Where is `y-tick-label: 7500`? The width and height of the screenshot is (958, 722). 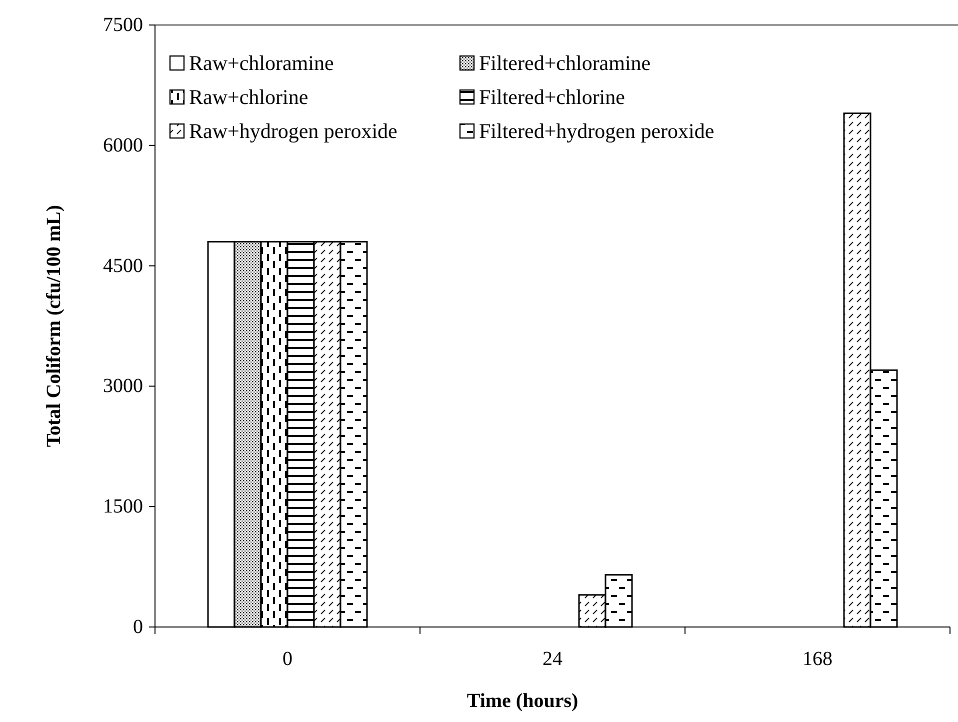 y-tick-label: 7500 is located at coordinates (123, 25).